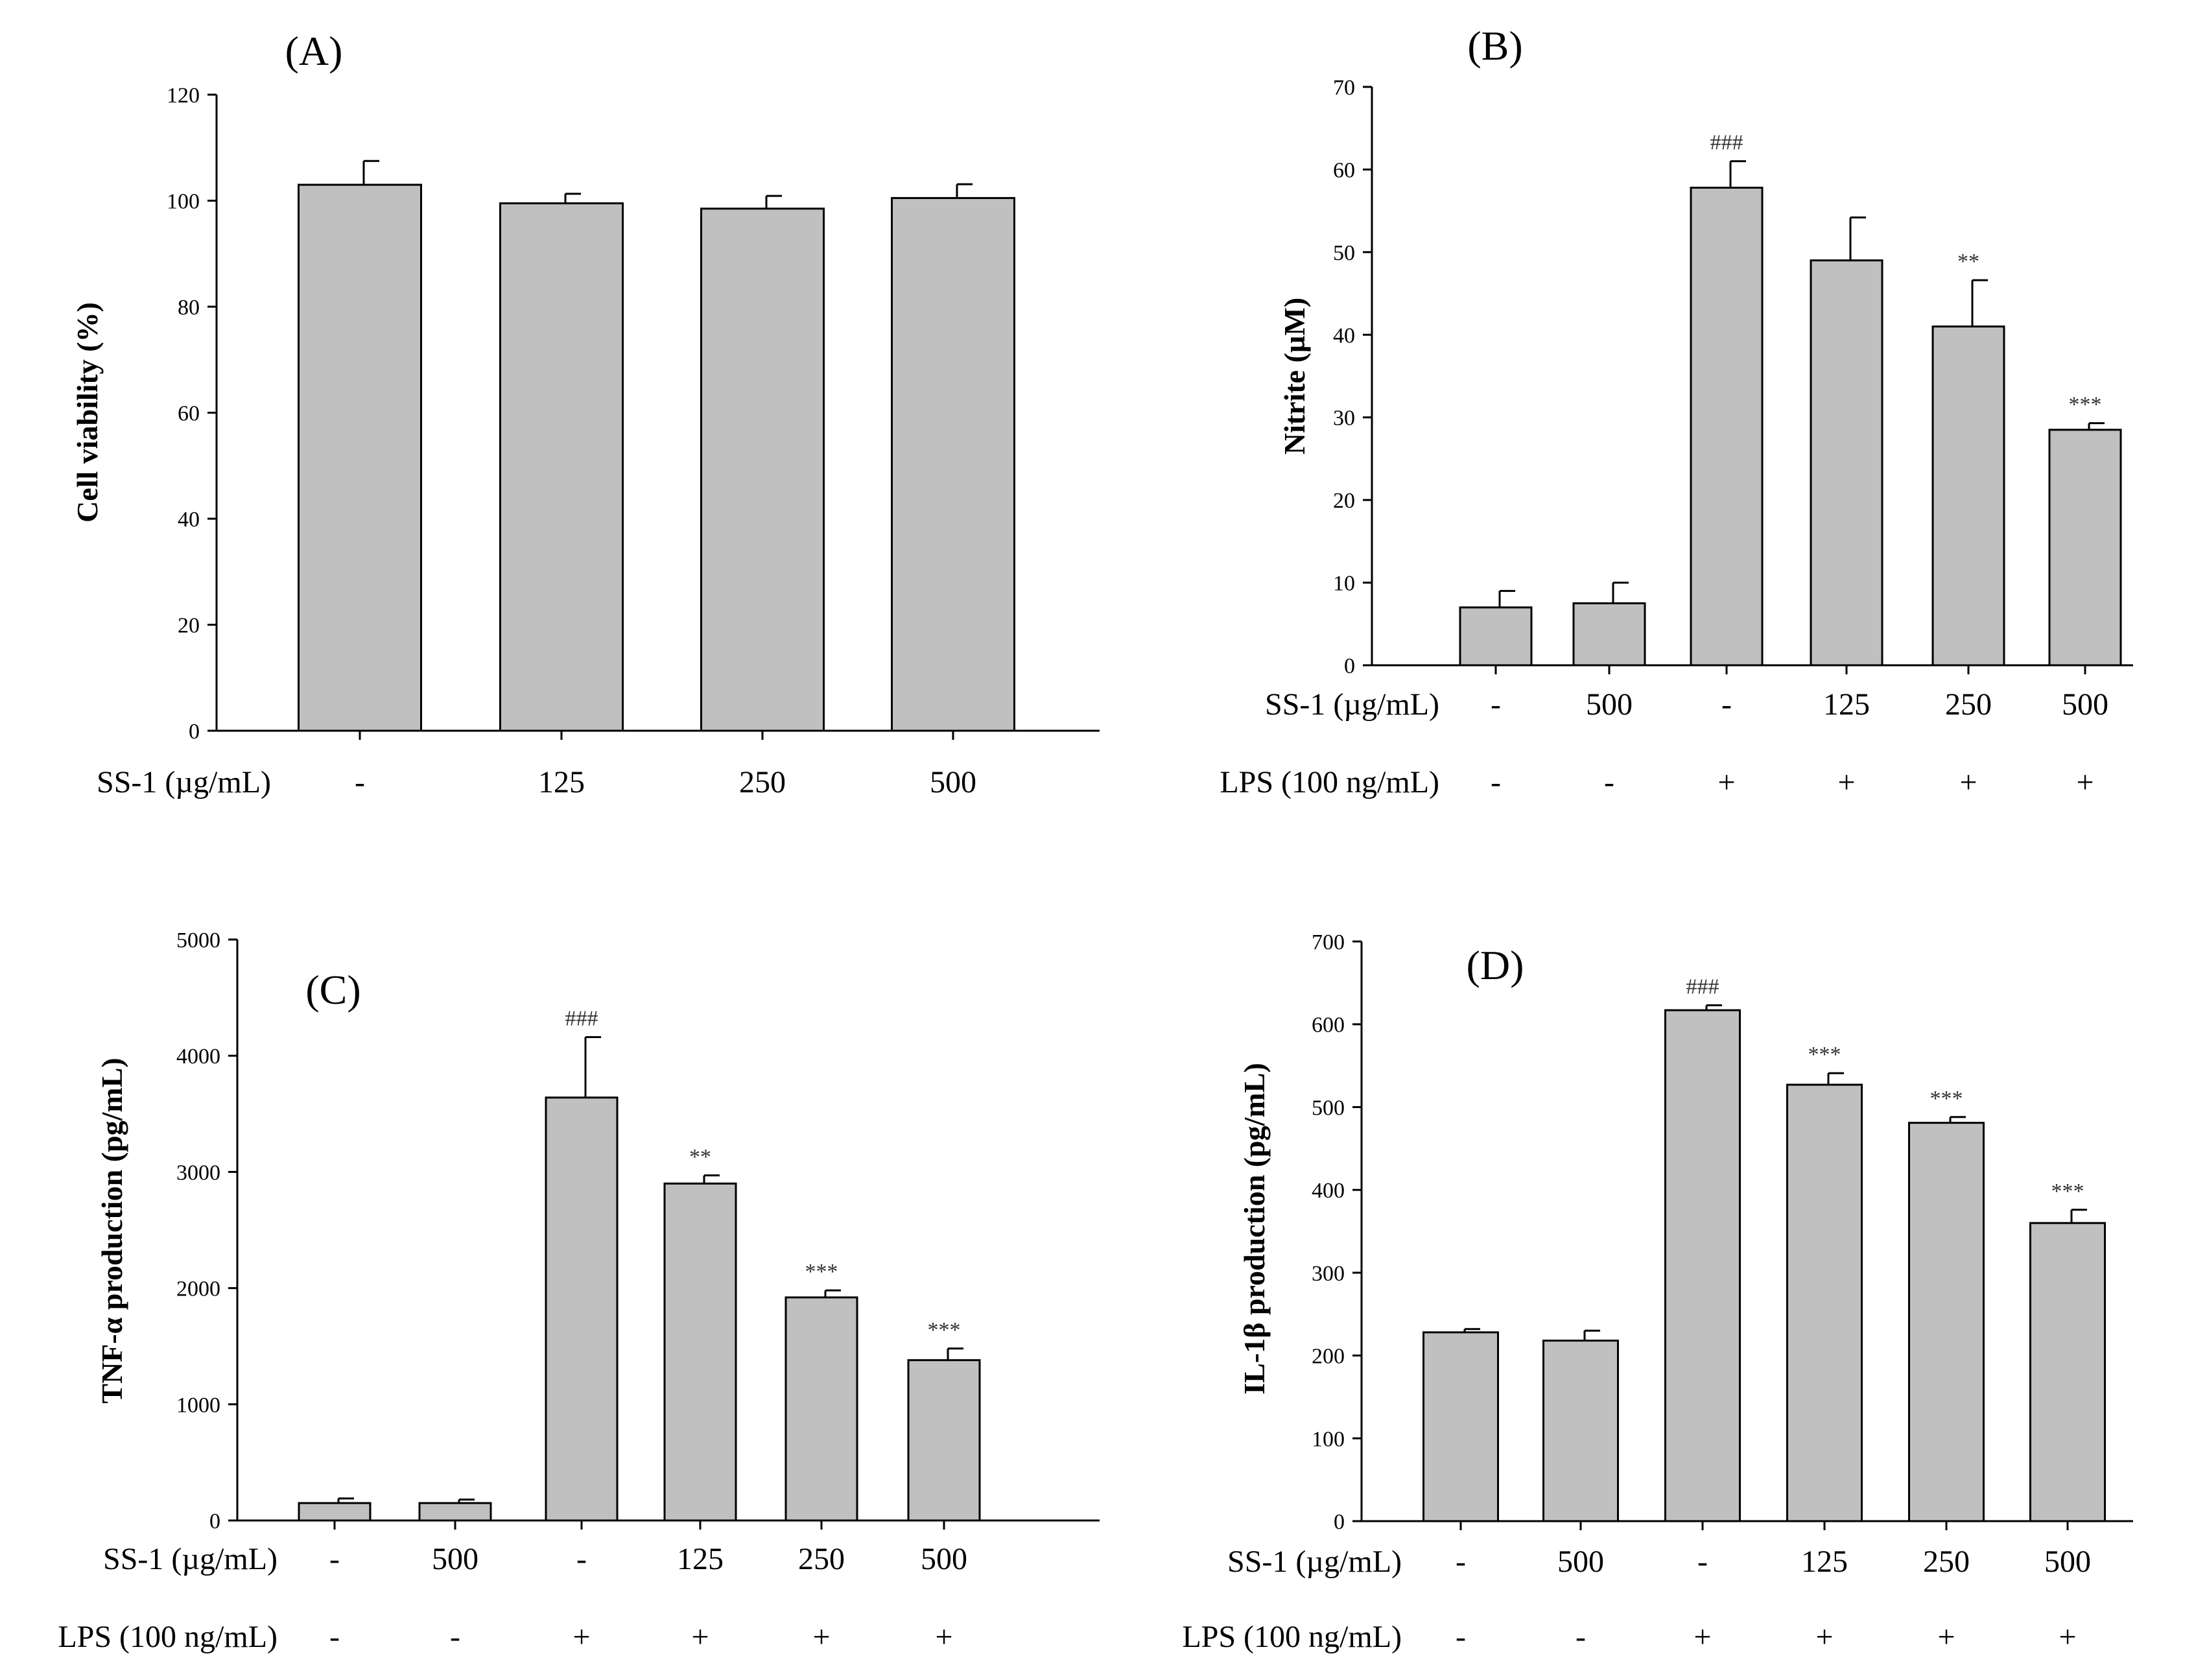 This screenshot has width=2207, height=1680. What do you see at coordinates (183, 202) in the screenshot?
I see `y-tick-label: 100` at bounding box center [183, 202].